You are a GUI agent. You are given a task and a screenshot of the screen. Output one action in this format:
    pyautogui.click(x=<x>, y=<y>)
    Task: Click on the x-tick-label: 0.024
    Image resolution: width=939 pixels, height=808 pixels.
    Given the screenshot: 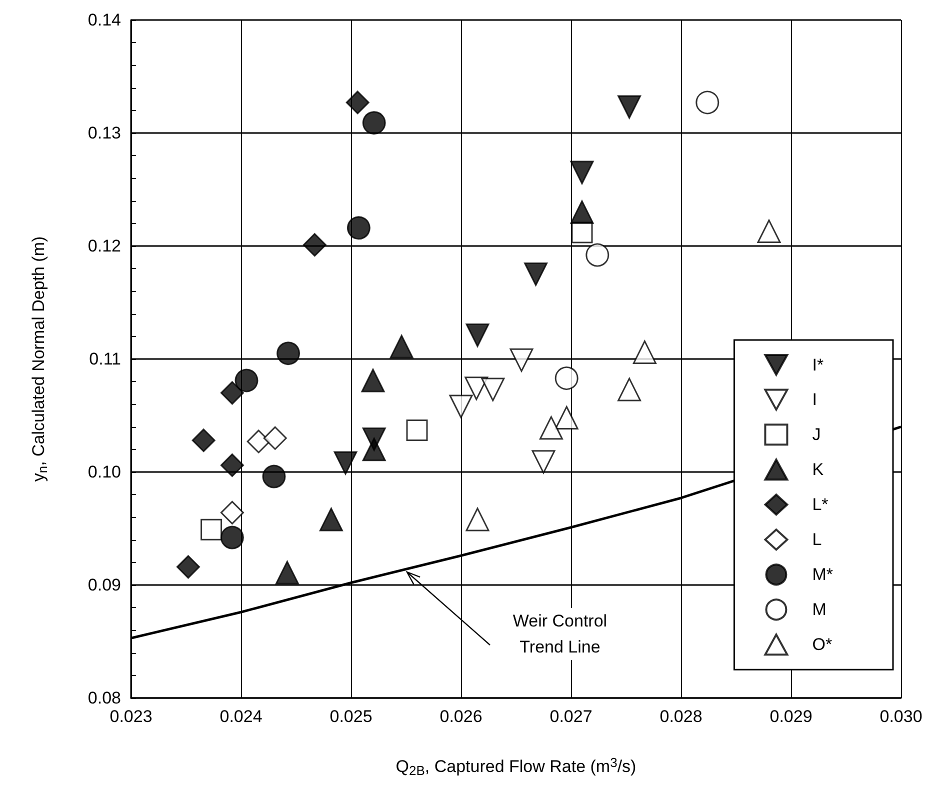 What is the action you would take?
    pyautogui.click(x=241, y=716)
    